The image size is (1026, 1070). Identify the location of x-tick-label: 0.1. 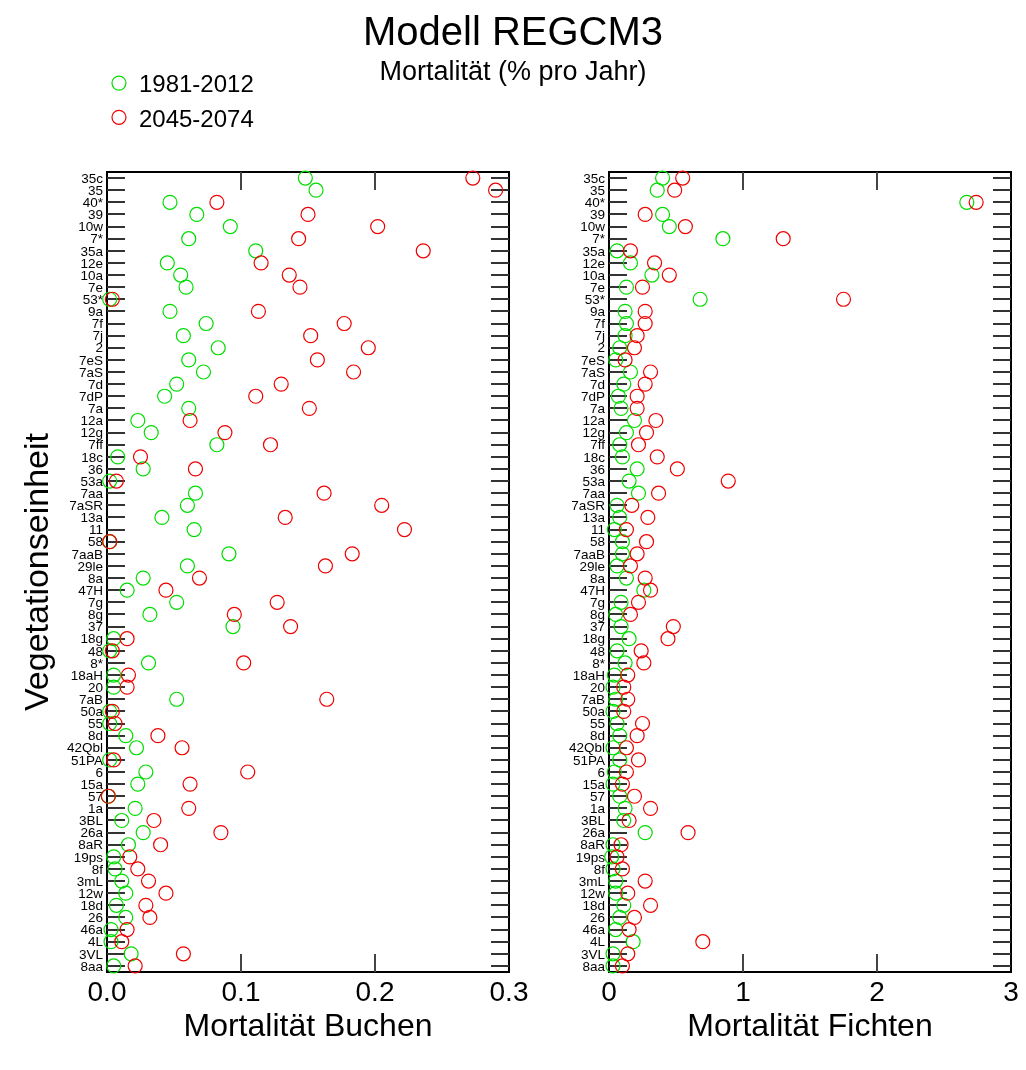
(241, 991).